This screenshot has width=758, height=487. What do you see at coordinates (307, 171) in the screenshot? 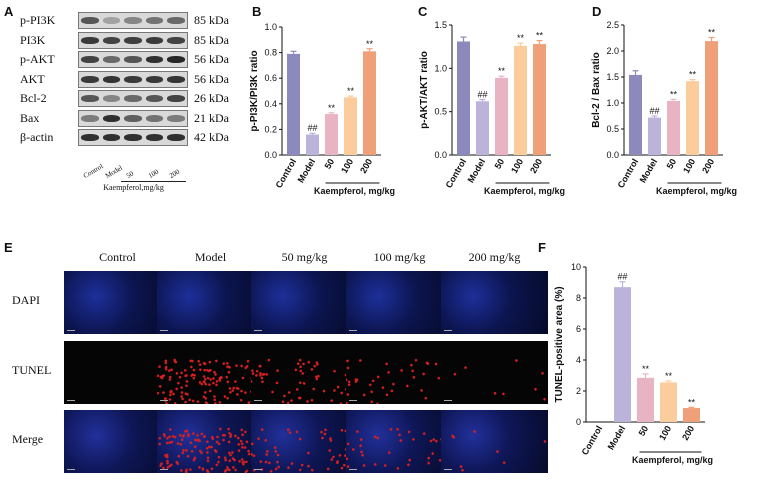
I see `category-label: Model` at bounding box center [307, 171].